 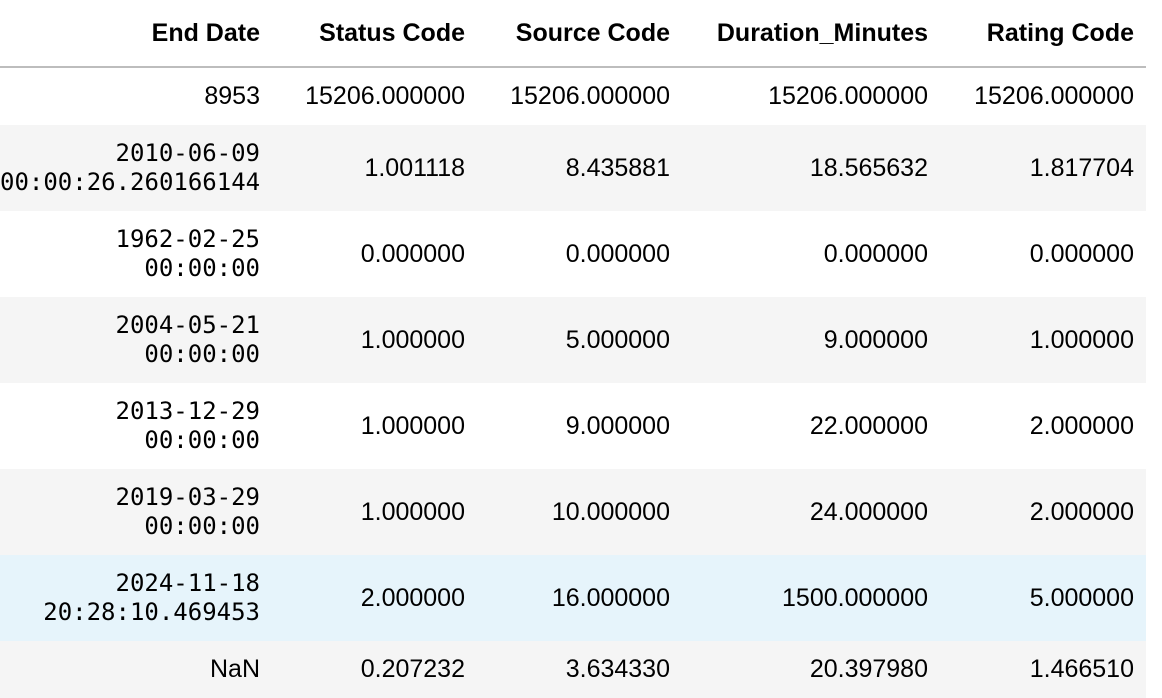 I want to click on table-row: NaN 0.207232 3.634330 20.397980 1.466510, so click(x=573, y=669).